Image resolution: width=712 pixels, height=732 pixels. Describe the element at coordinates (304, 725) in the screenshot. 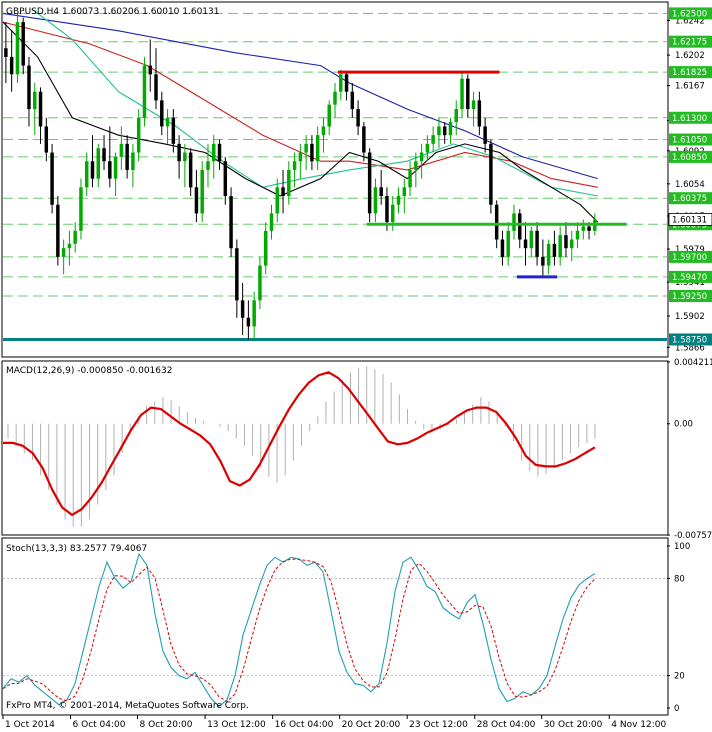

I see `time-label: 16 Oct 04:00` at that location.